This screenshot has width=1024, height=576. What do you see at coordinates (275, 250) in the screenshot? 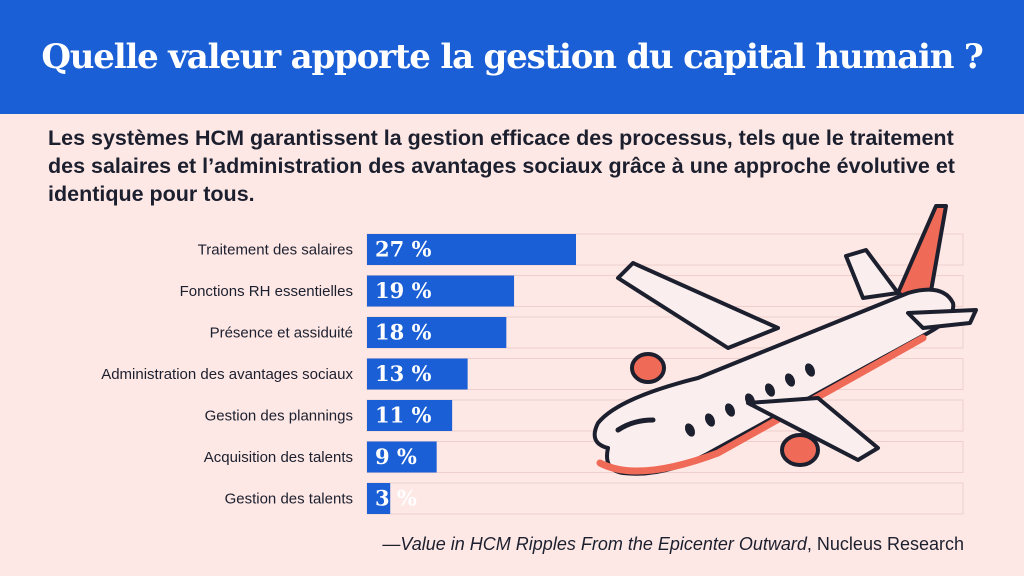
I see `category-label: Traitement des salaires` at bounding box center [275, 250].